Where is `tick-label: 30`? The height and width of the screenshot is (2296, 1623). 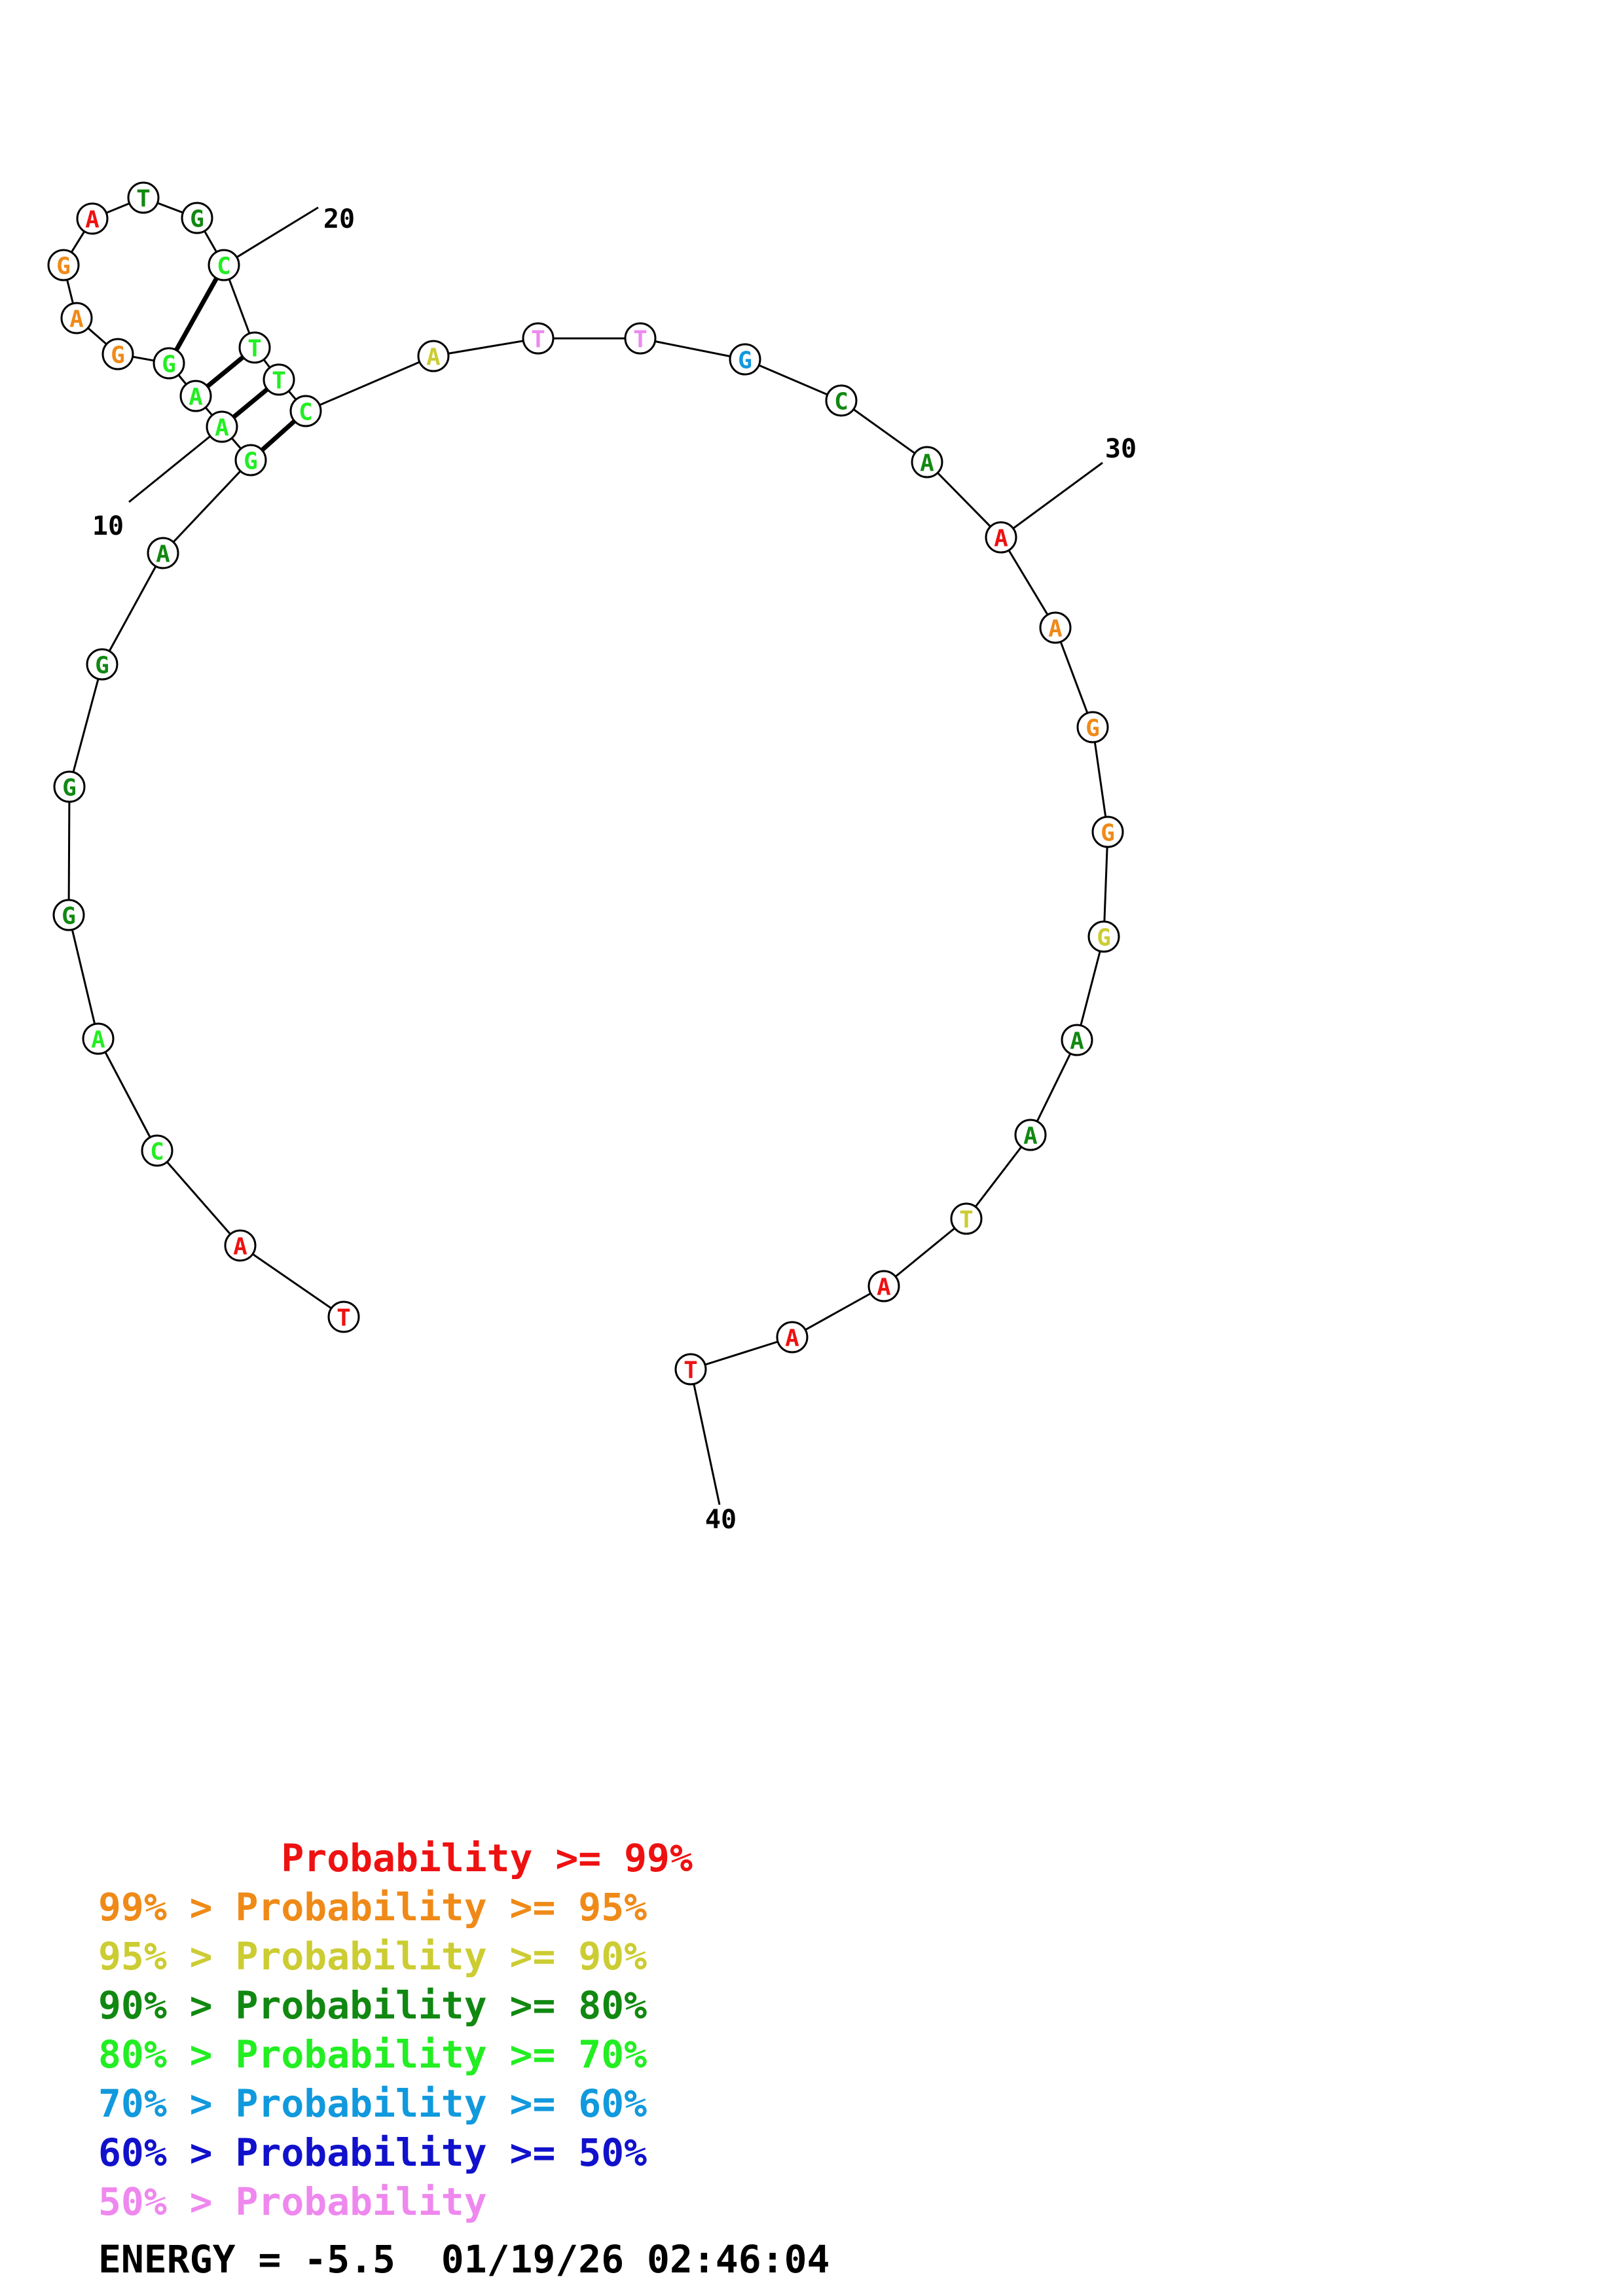
tick-label: 30 is located at coordinates (1121, 449).